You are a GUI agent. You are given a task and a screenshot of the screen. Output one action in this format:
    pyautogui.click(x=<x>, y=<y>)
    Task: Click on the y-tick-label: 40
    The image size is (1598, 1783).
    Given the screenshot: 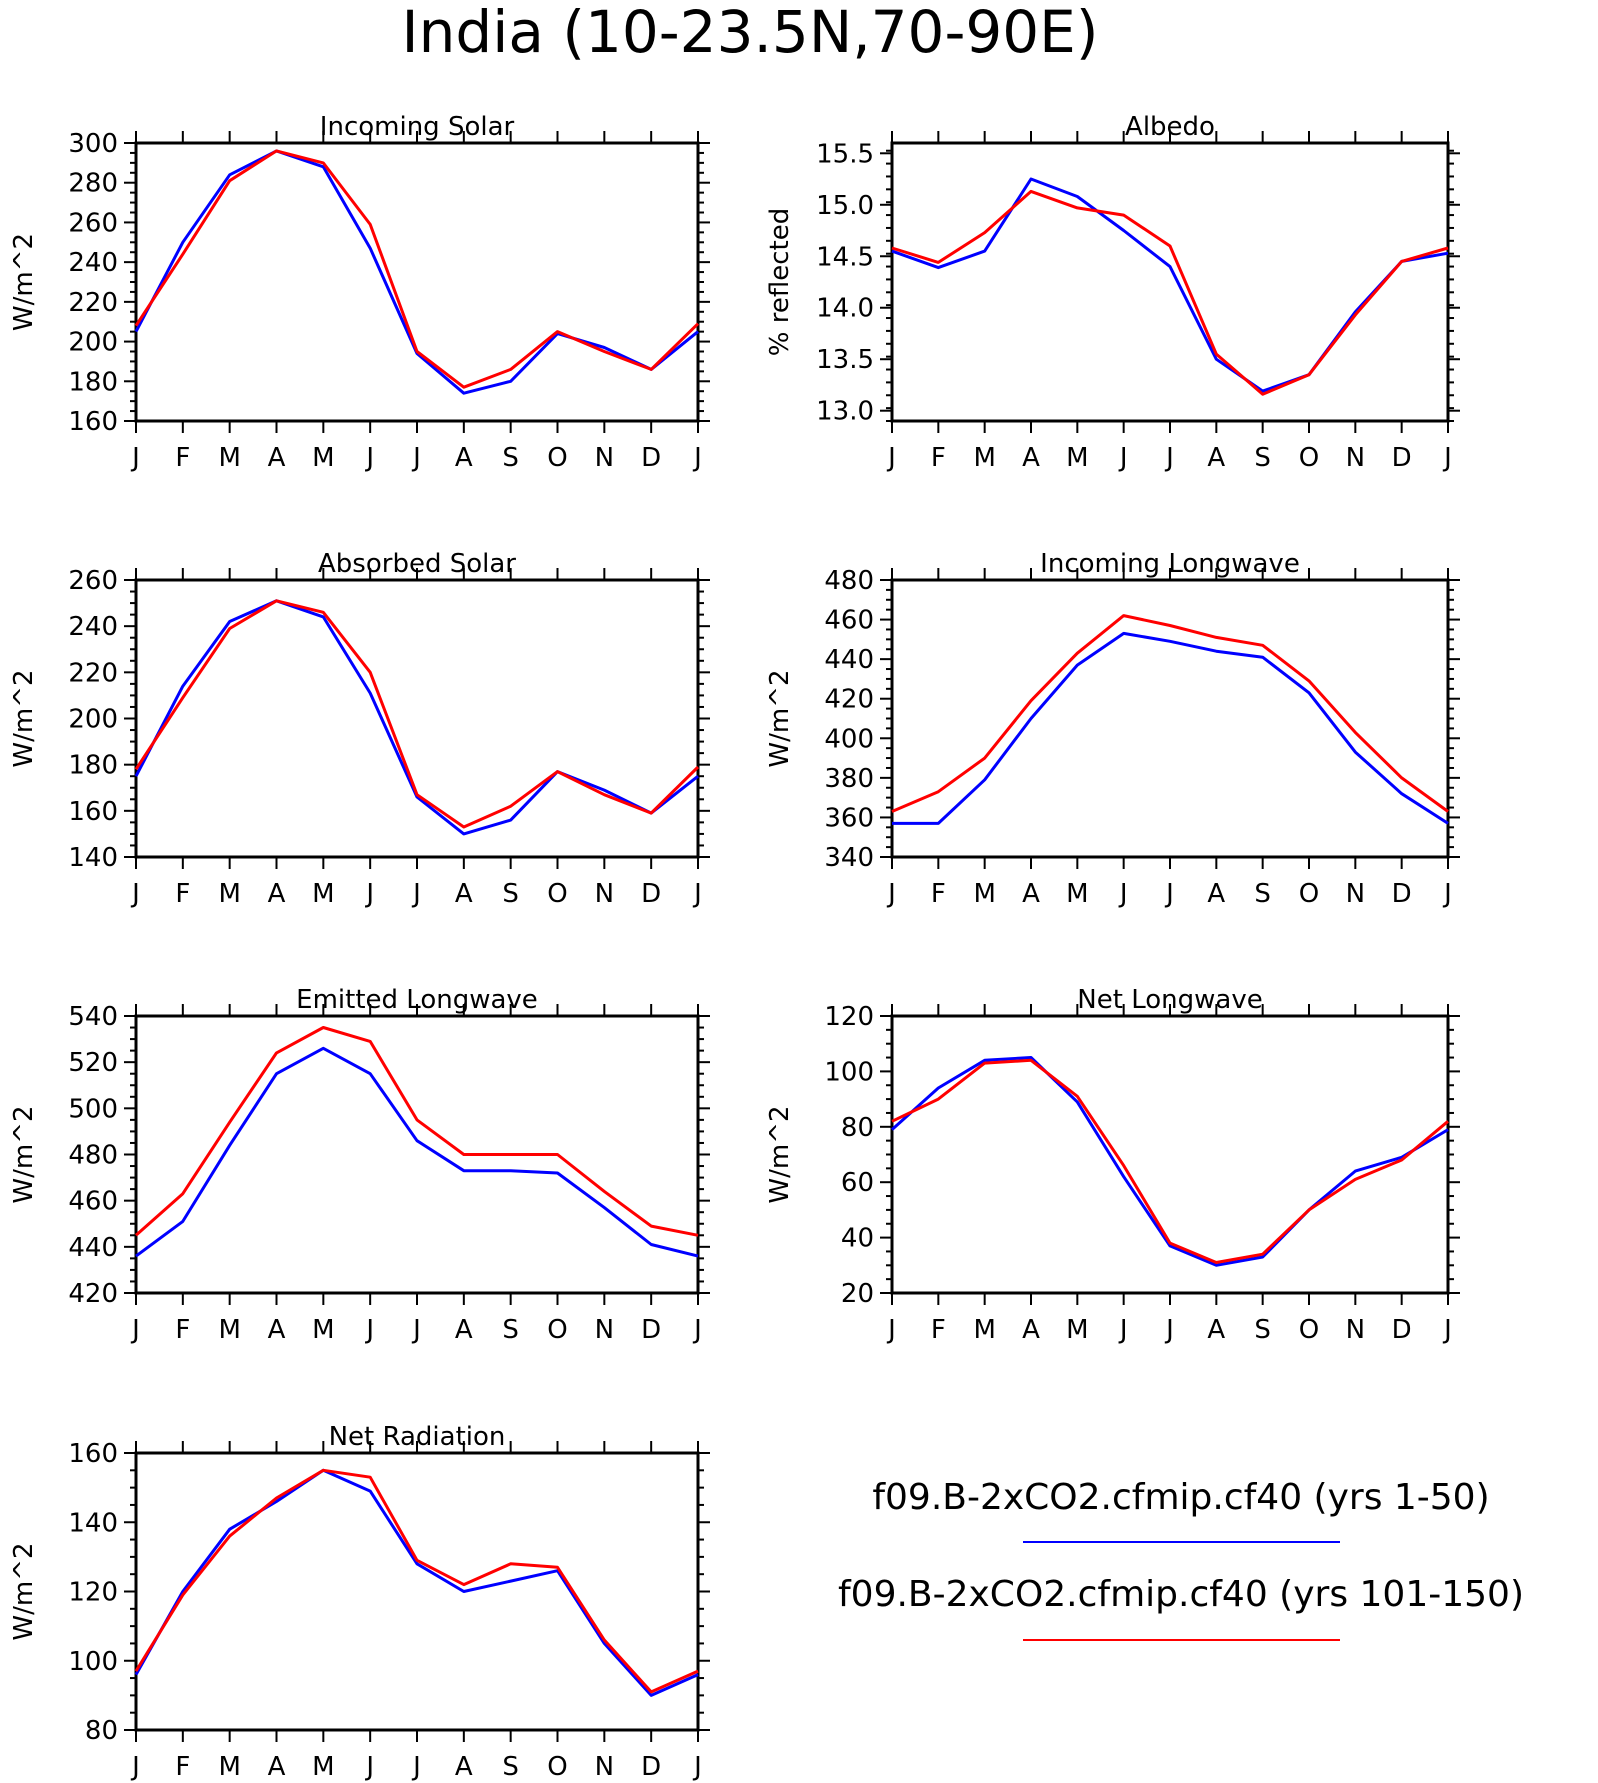 What is the action you would take?
    pyautogui.click(x=857, y=1239)
    